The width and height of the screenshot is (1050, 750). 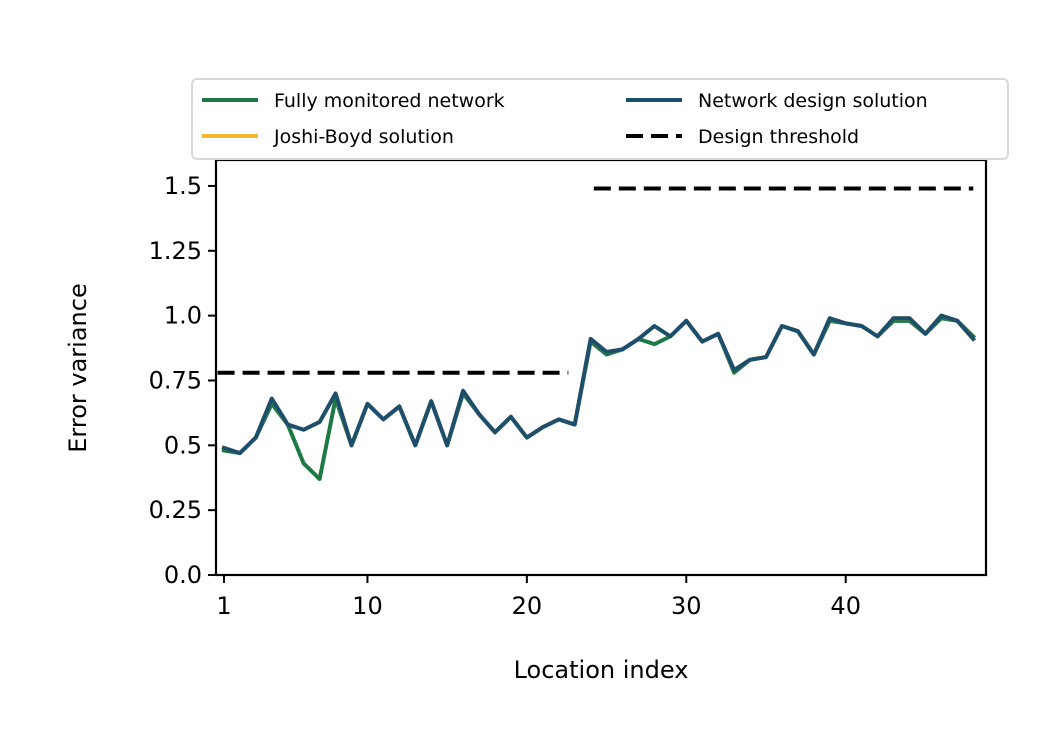 I want to click on y-tick-label: 0.0, so click(x=183, y=575).